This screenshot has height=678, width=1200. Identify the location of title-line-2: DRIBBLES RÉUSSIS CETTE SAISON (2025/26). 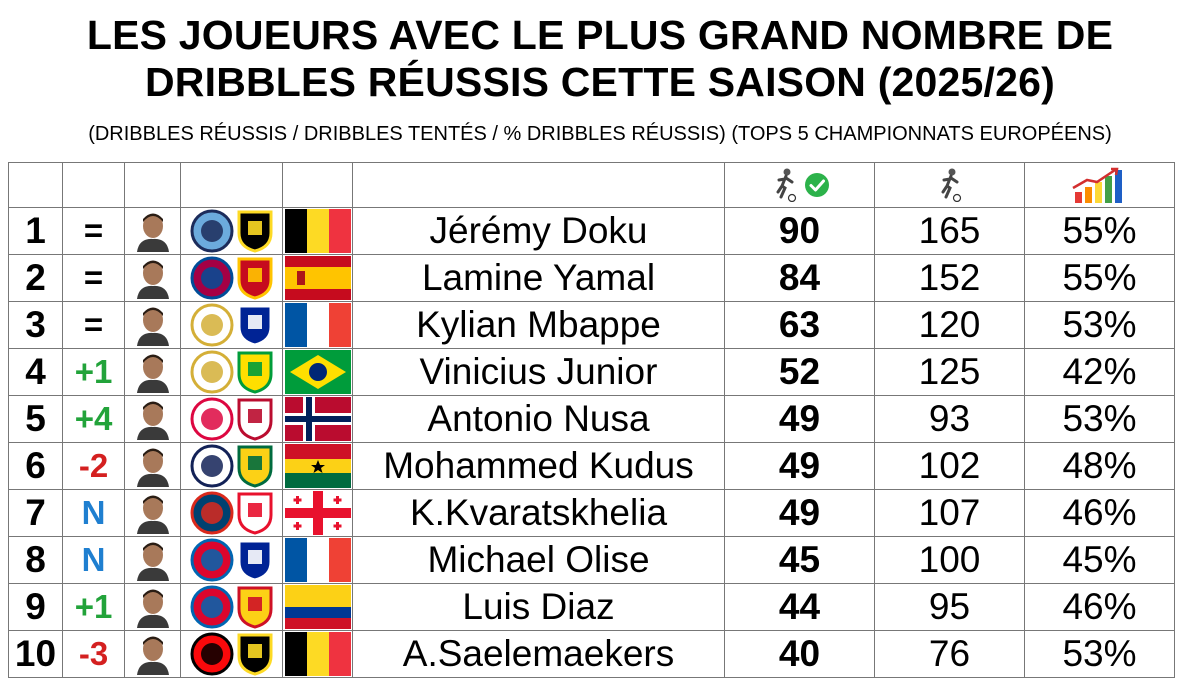
(600, 82).